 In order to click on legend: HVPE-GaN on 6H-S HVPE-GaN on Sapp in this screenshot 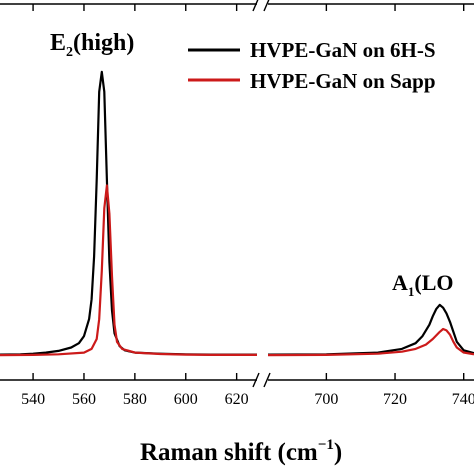, I will do `click(312, 65)`.